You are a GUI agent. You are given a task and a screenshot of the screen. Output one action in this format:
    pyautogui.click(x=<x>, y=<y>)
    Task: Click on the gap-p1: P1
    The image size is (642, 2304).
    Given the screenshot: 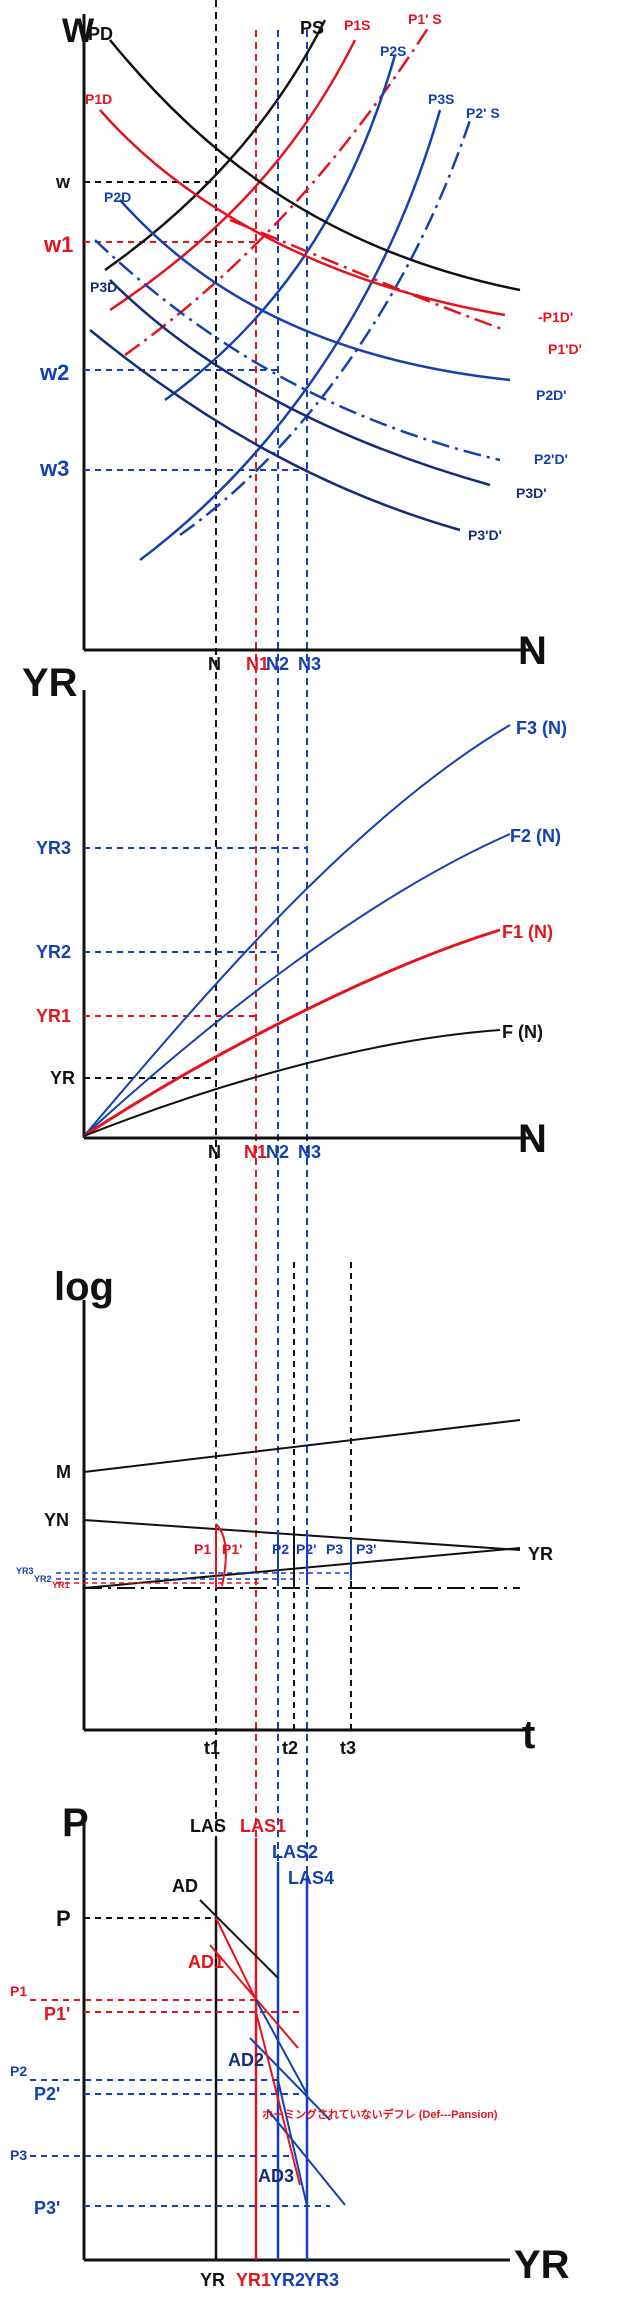 What is the action you would take?
    pyautogui.click(x=202, y=1549)
    